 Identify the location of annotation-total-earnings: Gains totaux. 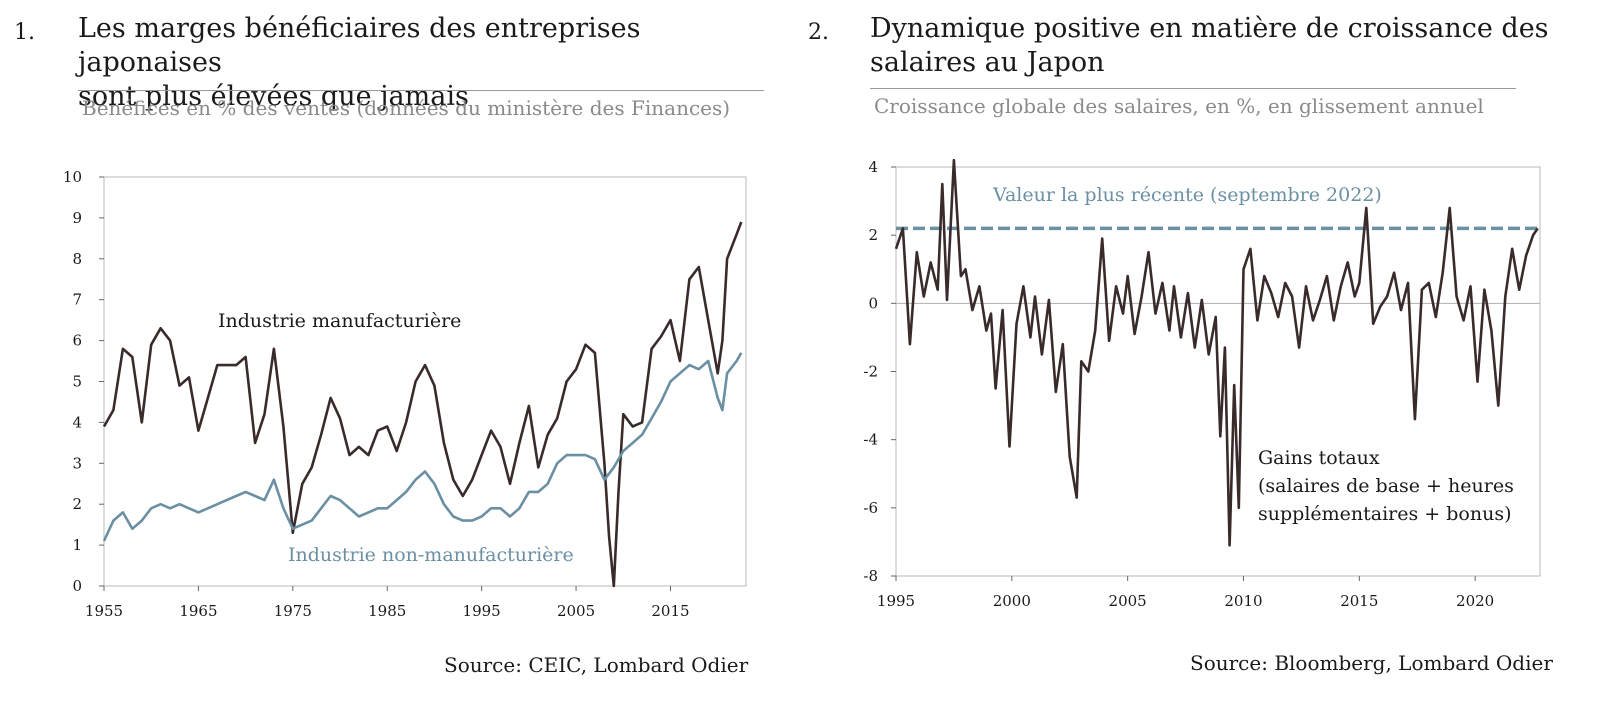
(1319, 458).